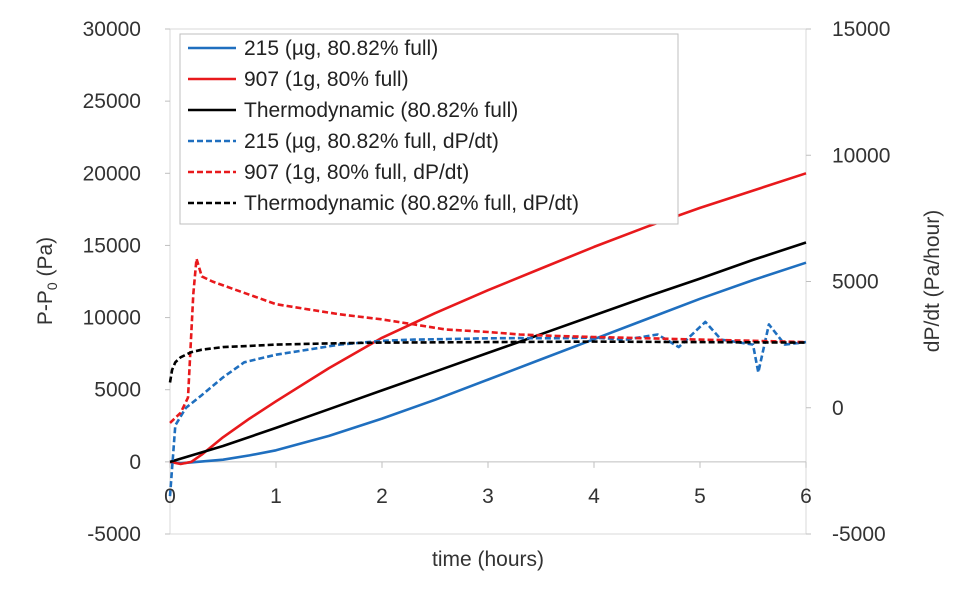  I want to click on legend-label-1: 215 (µg, 80.82% full), so click(341, 48).